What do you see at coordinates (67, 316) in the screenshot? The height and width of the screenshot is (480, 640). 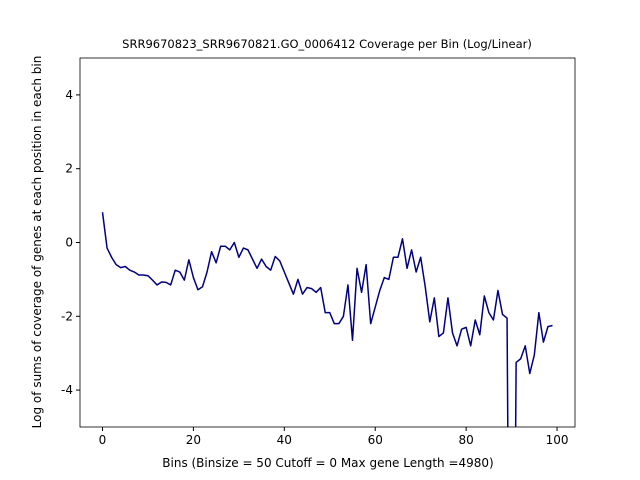 I see `y-tick-label: -2` at bounding box center [67, 316].